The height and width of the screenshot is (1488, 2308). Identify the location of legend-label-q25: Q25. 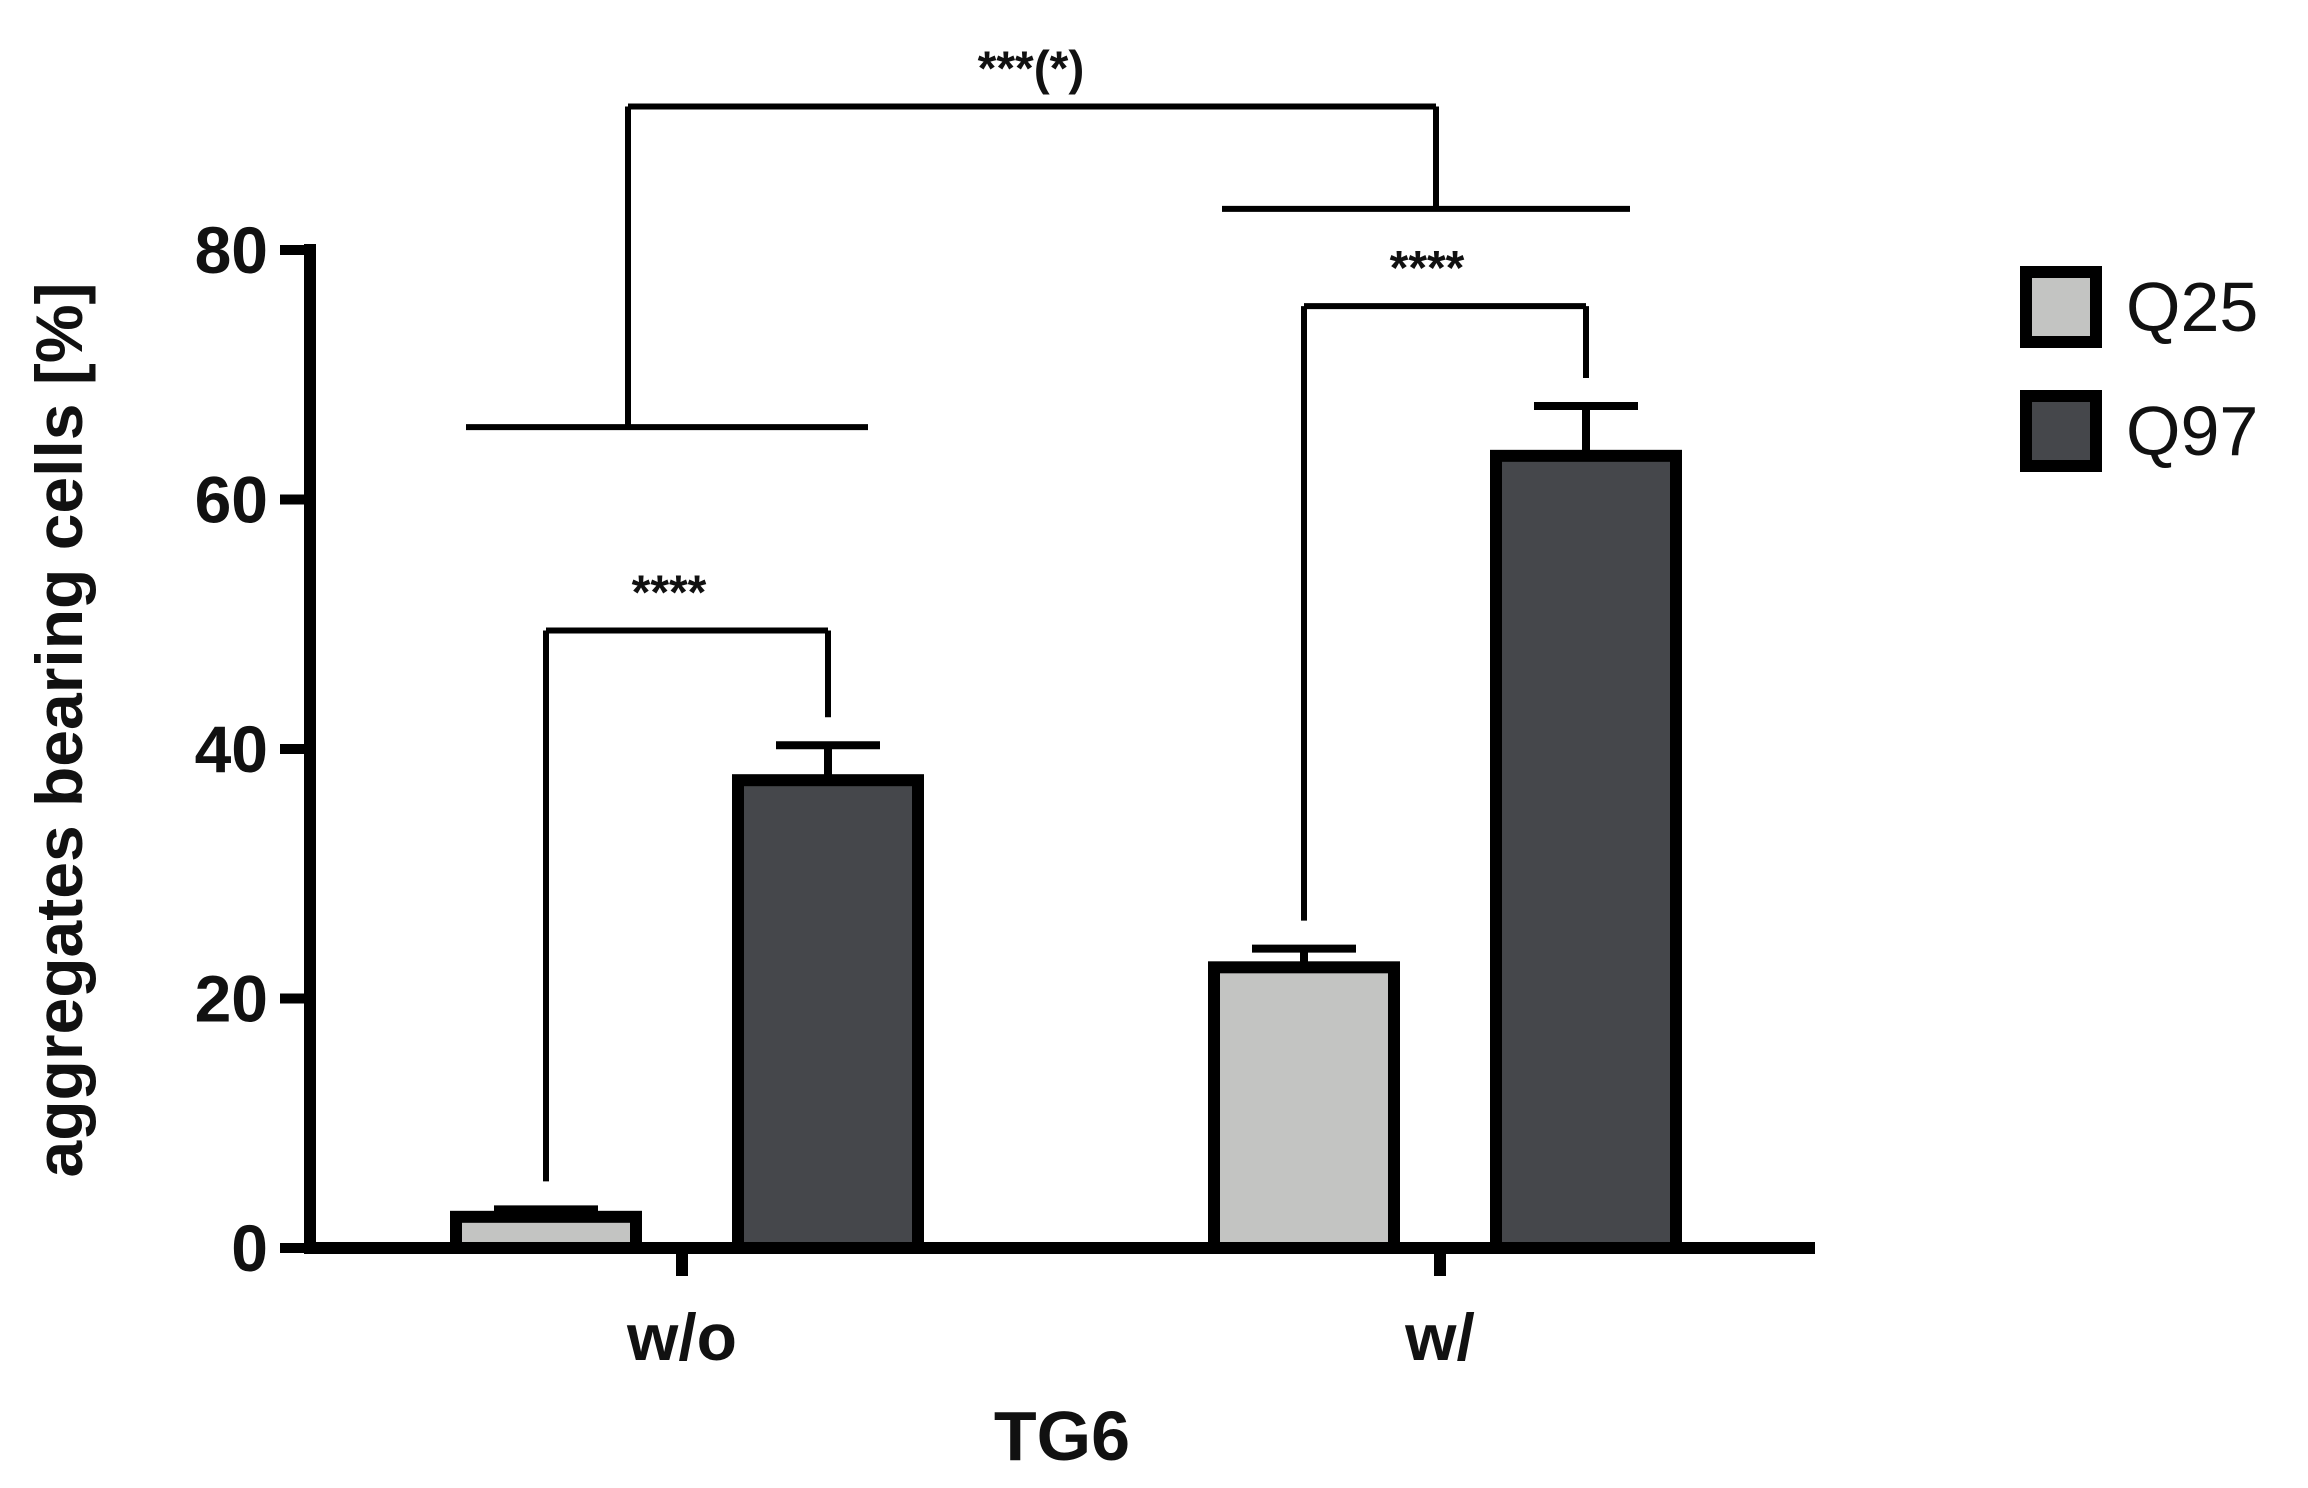
(2192, 307).